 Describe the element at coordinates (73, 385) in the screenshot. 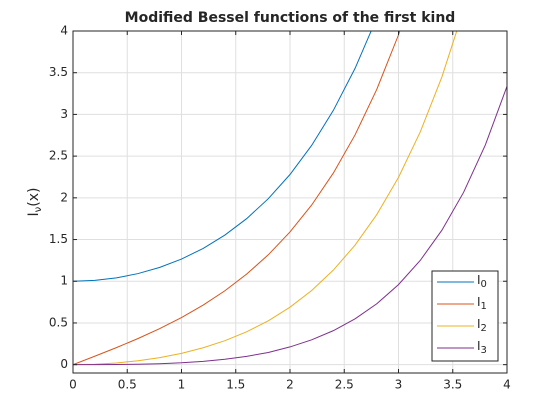

I see `x-tick-label: 0` at that location.